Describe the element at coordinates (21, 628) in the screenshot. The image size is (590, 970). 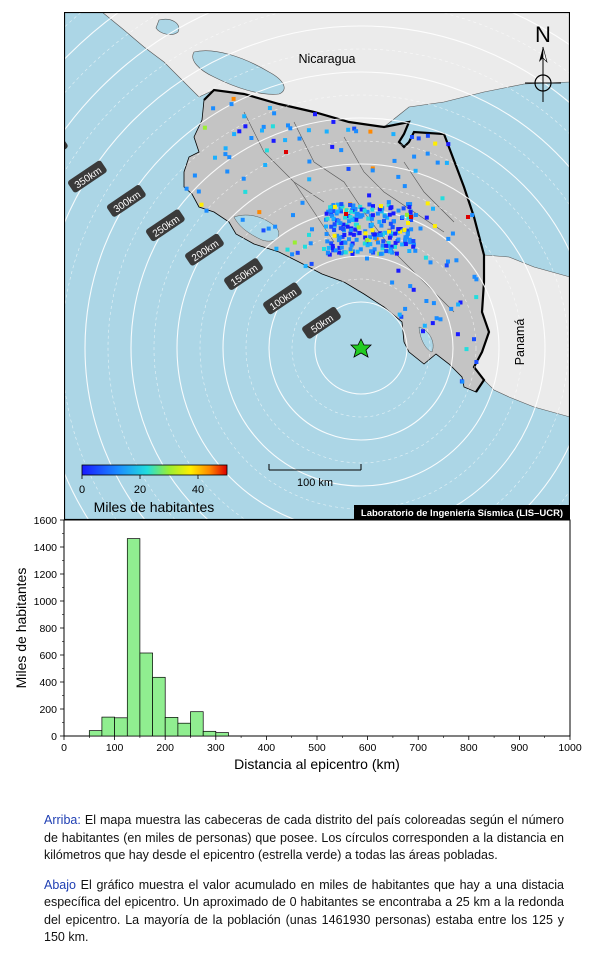
I see `y-axis-label: Miles de habitantes` at that location.